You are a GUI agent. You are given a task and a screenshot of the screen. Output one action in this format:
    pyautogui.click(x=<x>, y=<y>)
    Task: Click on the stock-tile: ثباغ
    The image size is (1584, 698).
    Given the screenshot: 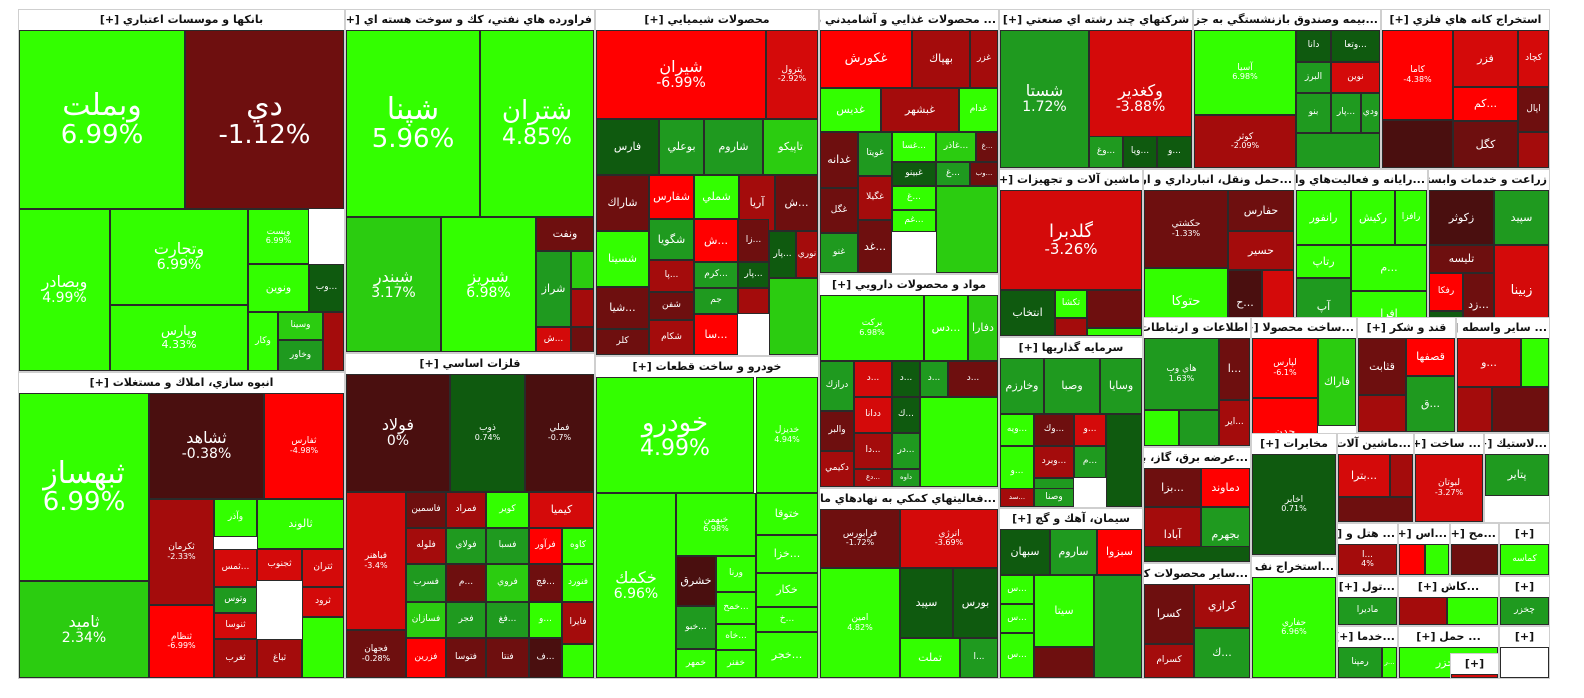 What is the action you would take?
    pyautogui.click(x=279, y=658)
    